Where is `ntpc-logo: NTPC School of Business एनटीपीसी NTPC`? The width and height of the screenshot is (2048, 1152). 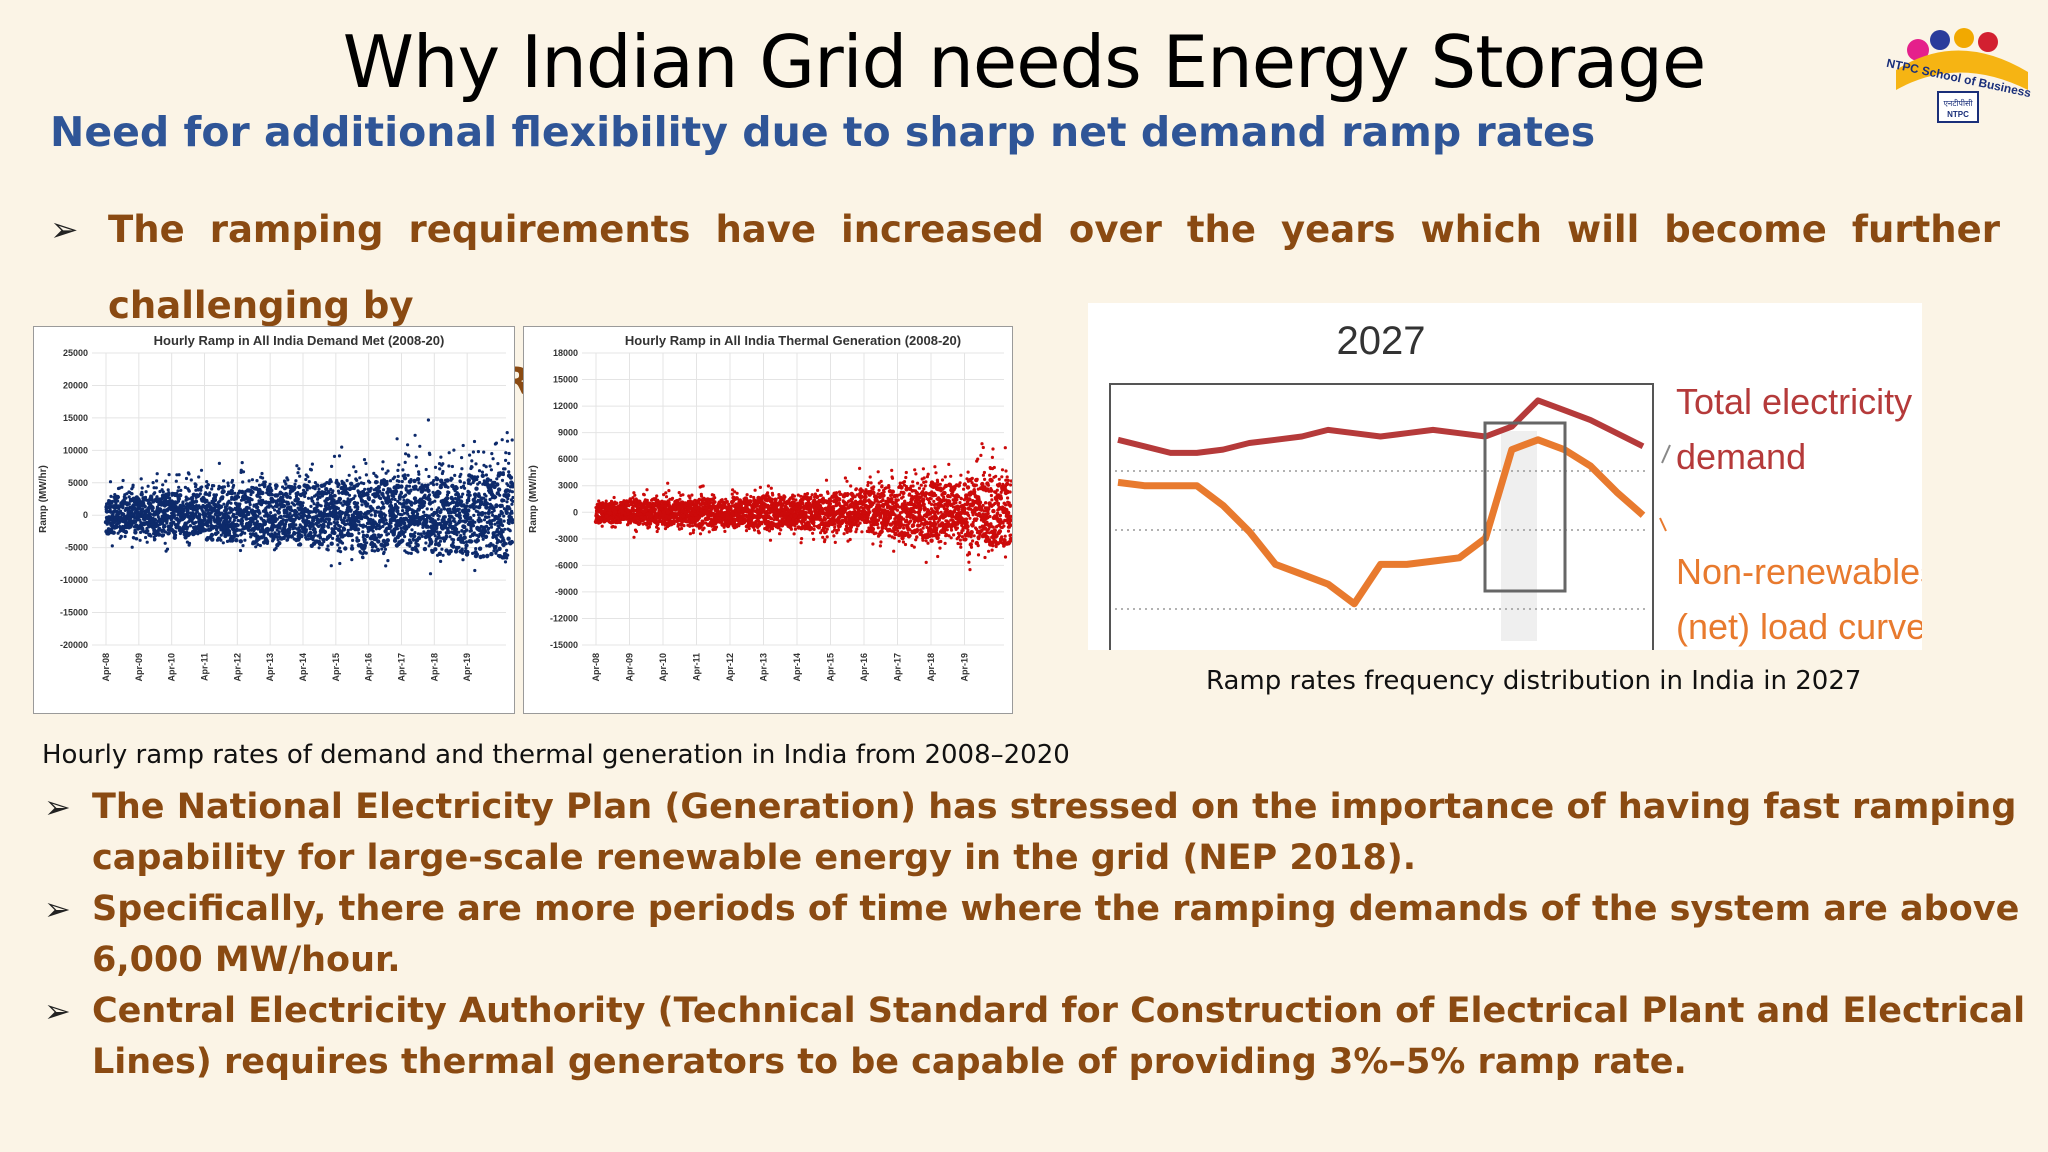 ntpc-logo: NTPC School of Business एनटीपीसी NTPC is located at coordinates (1959, 75).